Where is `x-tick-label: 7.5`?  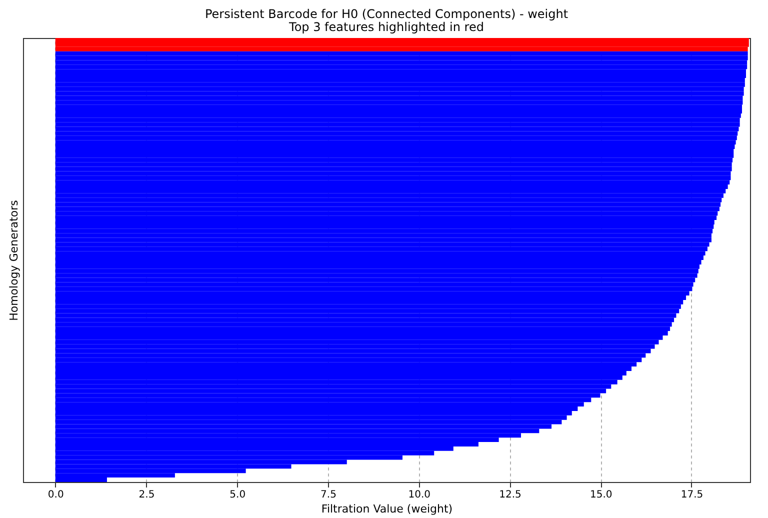 x-tick-label: 7.5 is located at coordinates (328, 495).